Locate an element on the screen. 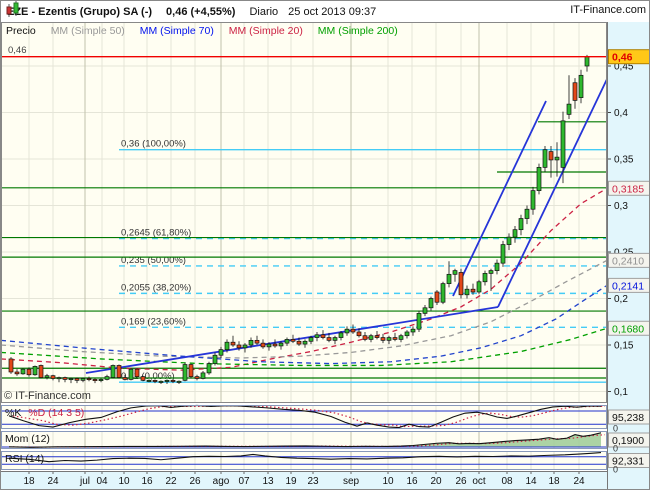 The image size is (650, 490). time-tick-label: 18 is located at coordinates (554, 481).